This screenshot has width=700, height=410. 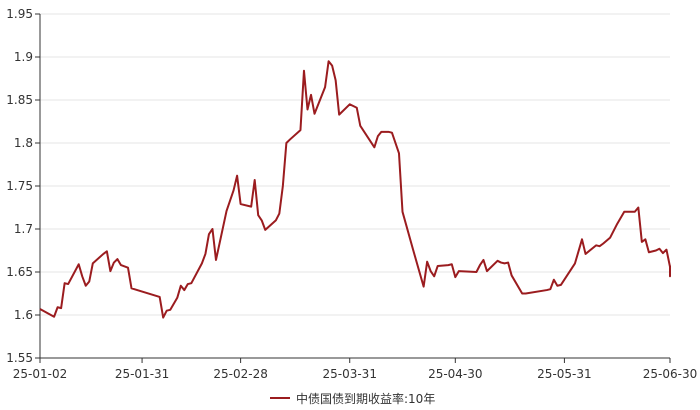 I want to click on x-tick-label: 25-06-30, so click(x=670, y=374).